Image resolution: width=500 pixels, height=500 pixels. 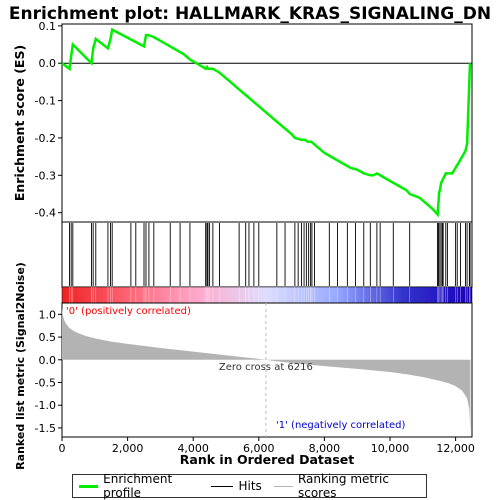 I want to click on metric-ytick-label: 1.0, so click(x=48, y=314).